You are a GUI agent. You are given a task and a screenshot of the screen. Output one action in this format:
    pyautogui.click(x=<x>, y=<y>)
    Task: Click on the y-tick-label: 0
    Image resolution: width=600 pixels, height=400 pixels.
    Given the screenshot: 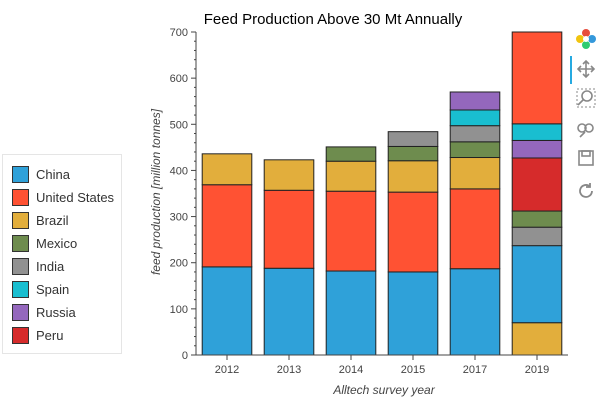 What is the action you would take?
    pyautogui.click(x=185, y=356)
    